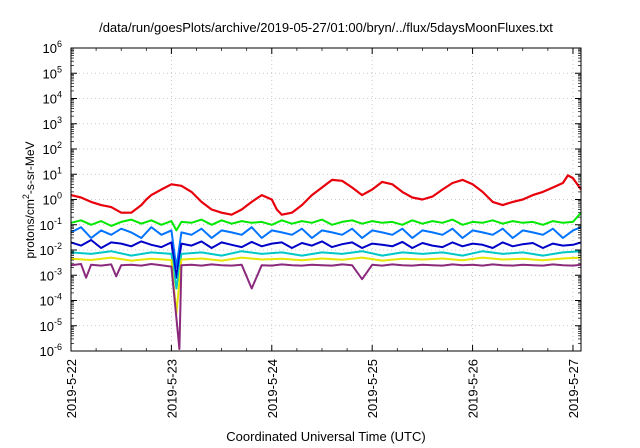 This screenshot has width=640, height=448. What do you see at coordinates (58, 297) in the screenshot?
I see `y-tick-exponent: -4` at bounding box center [58, 297].